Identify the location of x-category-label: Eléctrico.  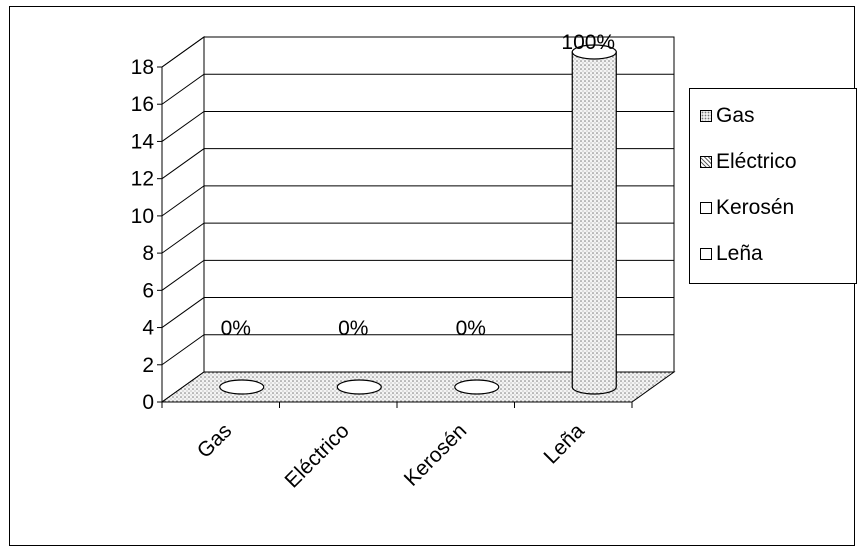
(317, 455).